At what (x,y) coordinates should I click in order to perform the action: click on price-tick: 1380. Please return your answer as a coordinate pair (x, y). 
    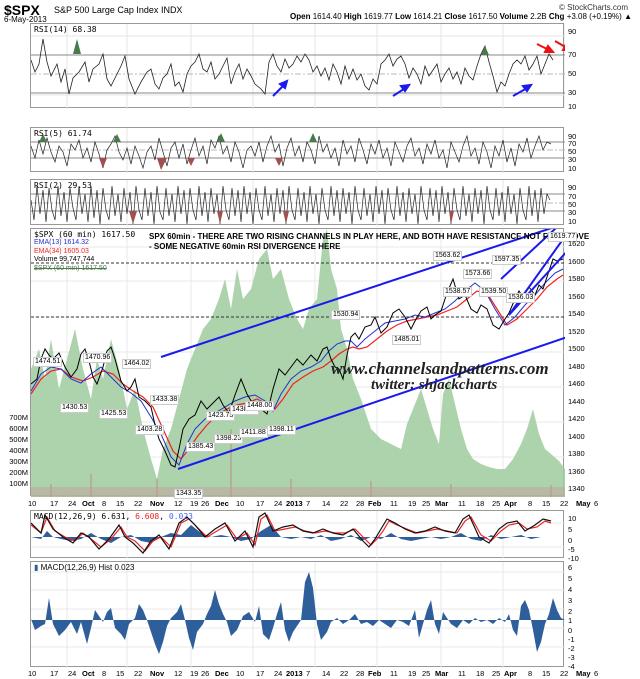
    Looking at the image, I should click on (576, 453).